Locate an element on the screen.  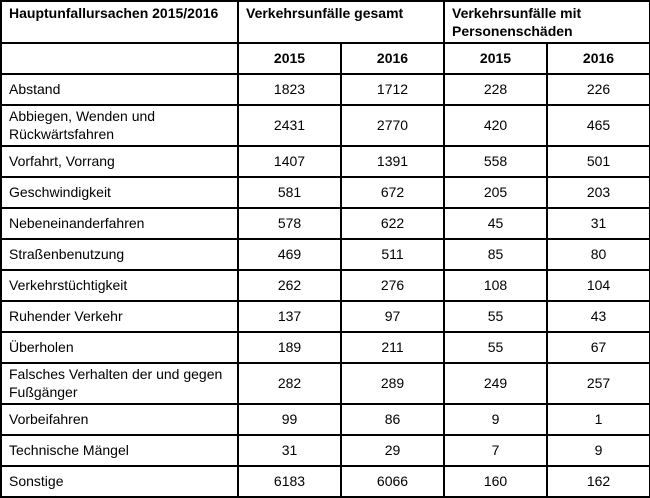
row-label: Nebeneinanderfahren is located at coordinates (119, 223).